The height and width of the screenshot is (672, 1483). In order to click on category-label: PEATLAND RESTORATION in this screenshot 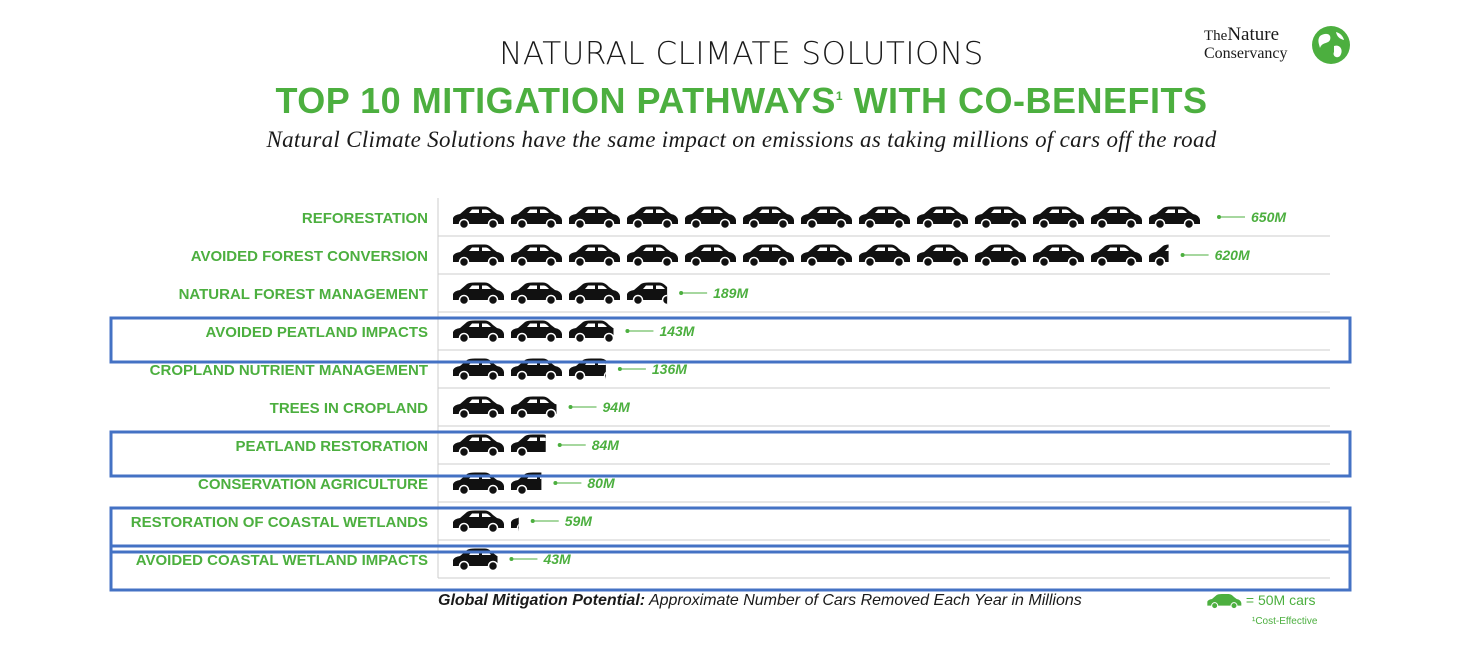, I will do `click(331, 446)`.